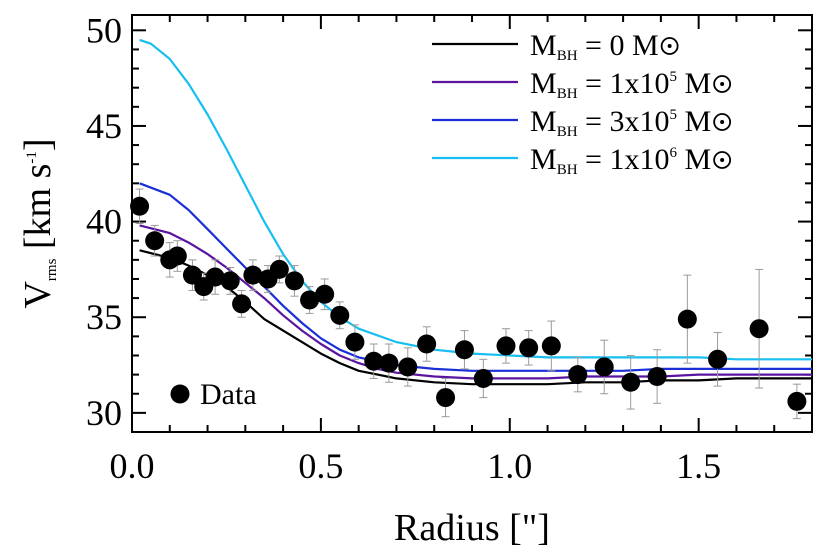 The height and width of the screenshot is (554, 830). What do you see at coordinates (509, 466) in the screenshot?
I see `x-tick-label: 1.0` at bounding box center [509, 466].